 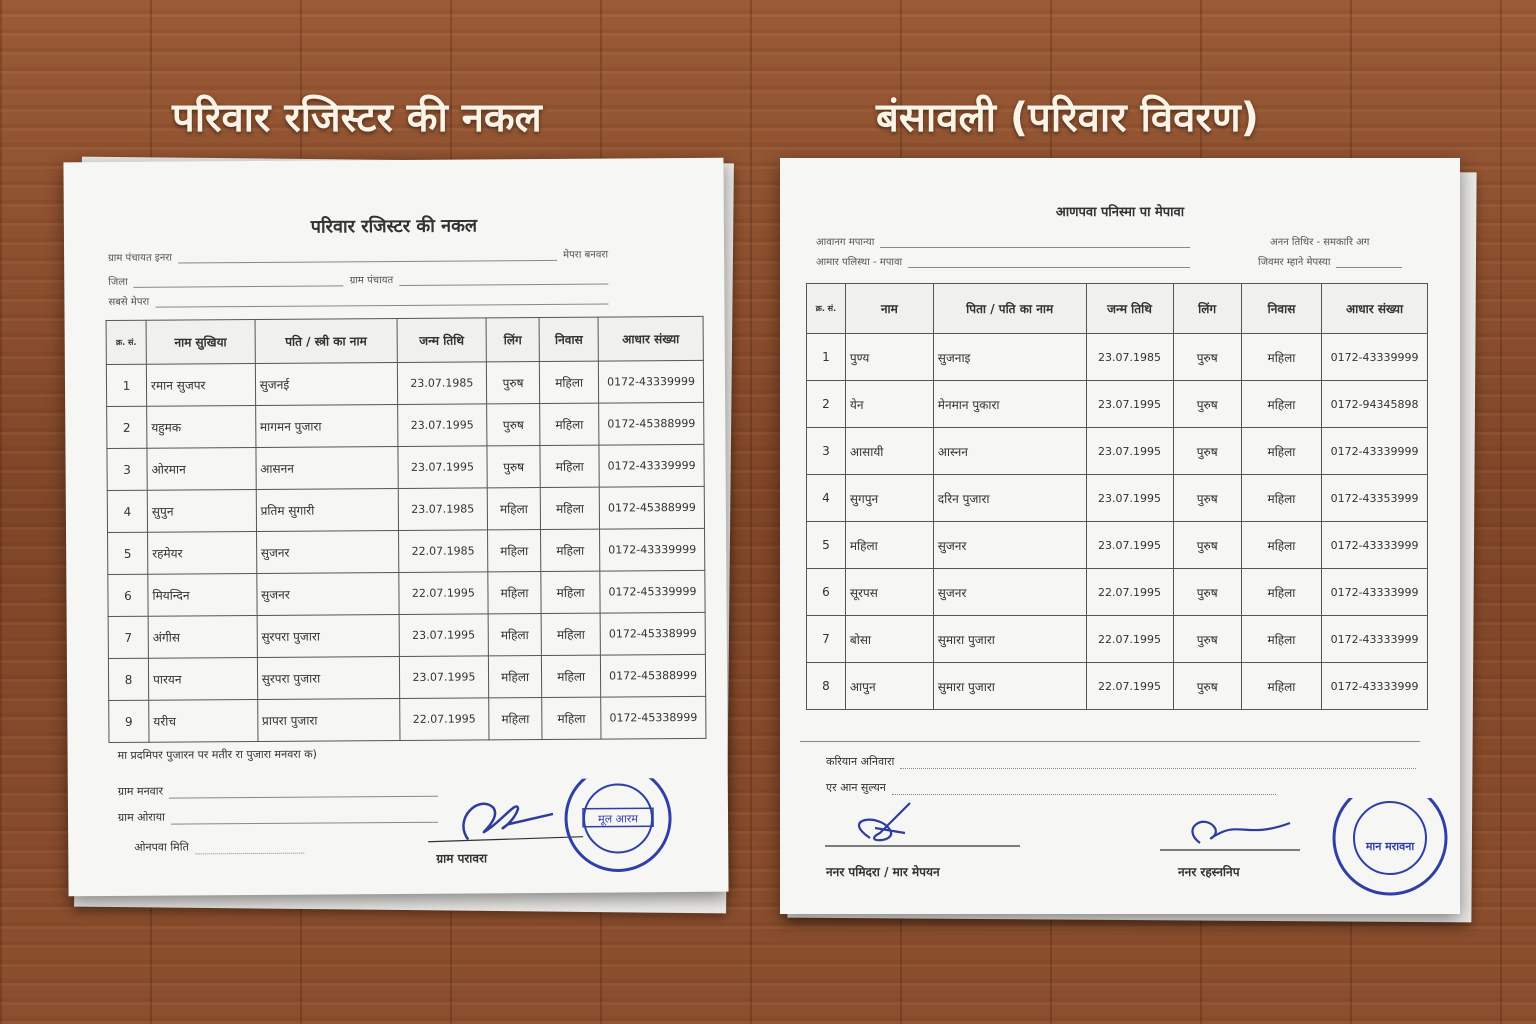 I want to click on table-cell: सुजनर, so click(x=1009, y=592).